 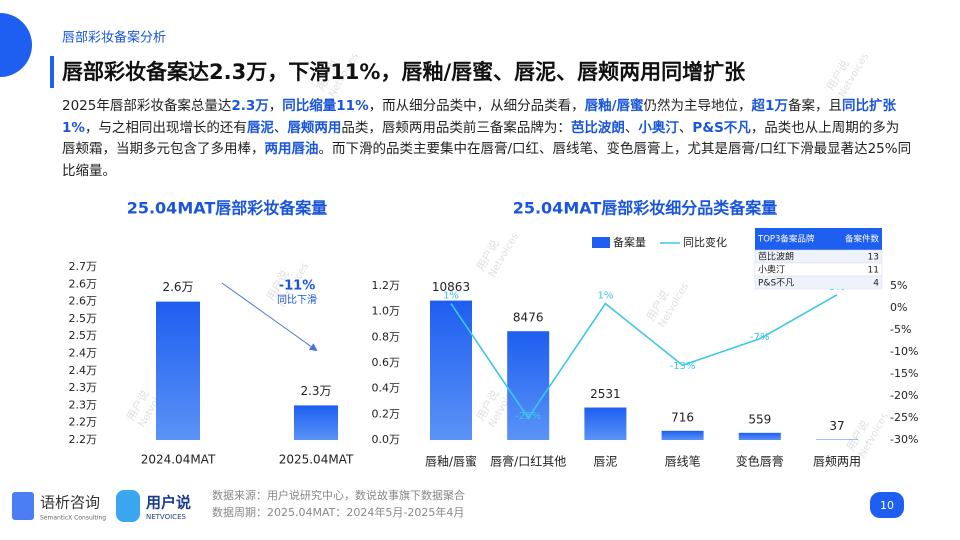 I want to click on table-row, so click(x=818, y=282).